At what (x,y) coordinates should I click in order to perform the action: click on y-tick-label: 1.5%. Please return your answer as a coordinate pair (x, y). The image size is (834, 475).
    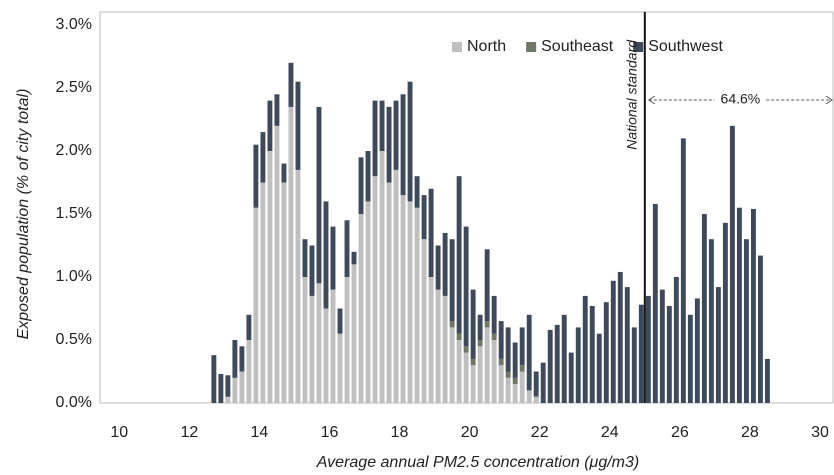
    Looking at the image, I should click on (74, 213).